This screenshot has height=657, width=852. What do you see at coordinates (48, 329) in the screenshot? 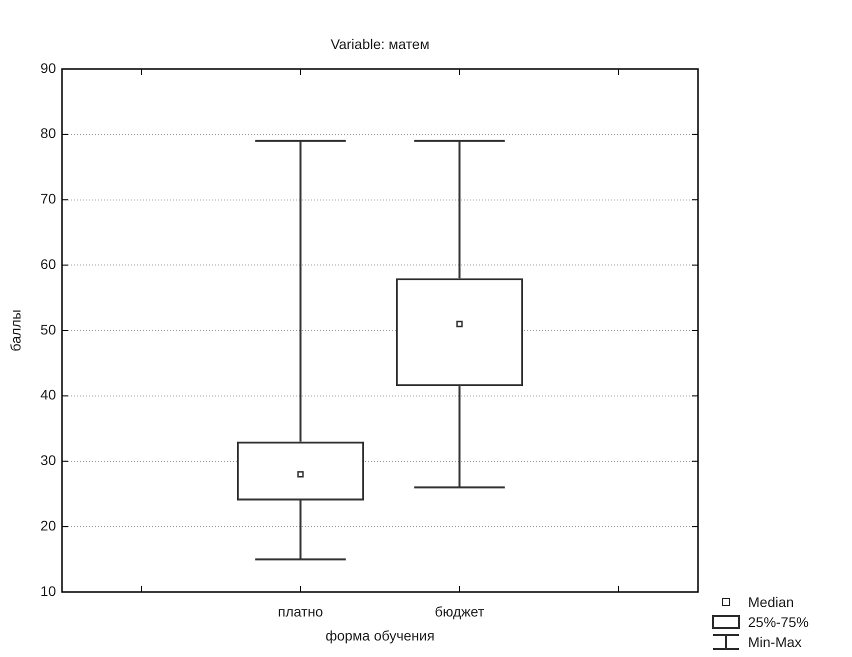
I see `y-tick-label: 50` at bounding box center [48, 329].